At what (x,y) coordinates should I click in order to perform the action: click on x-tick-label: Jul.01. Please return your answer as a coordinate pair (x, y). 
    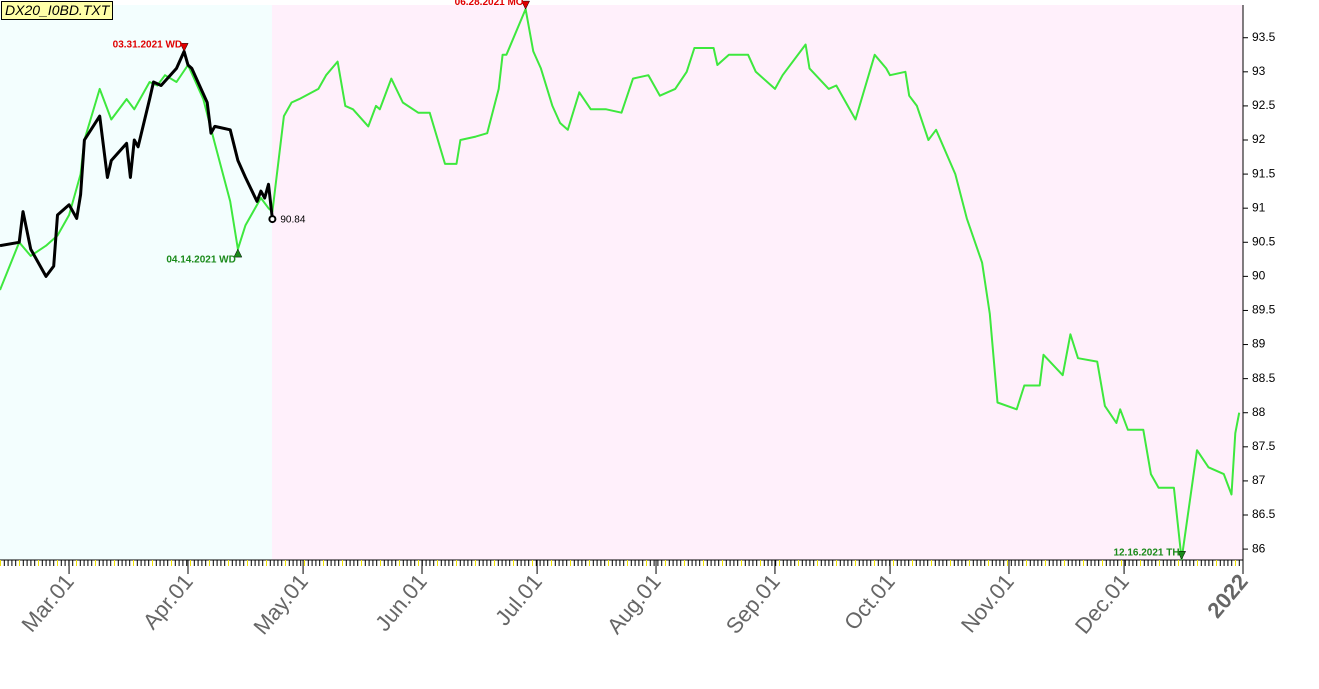
    Looking at the image, I should click on (518, 599).